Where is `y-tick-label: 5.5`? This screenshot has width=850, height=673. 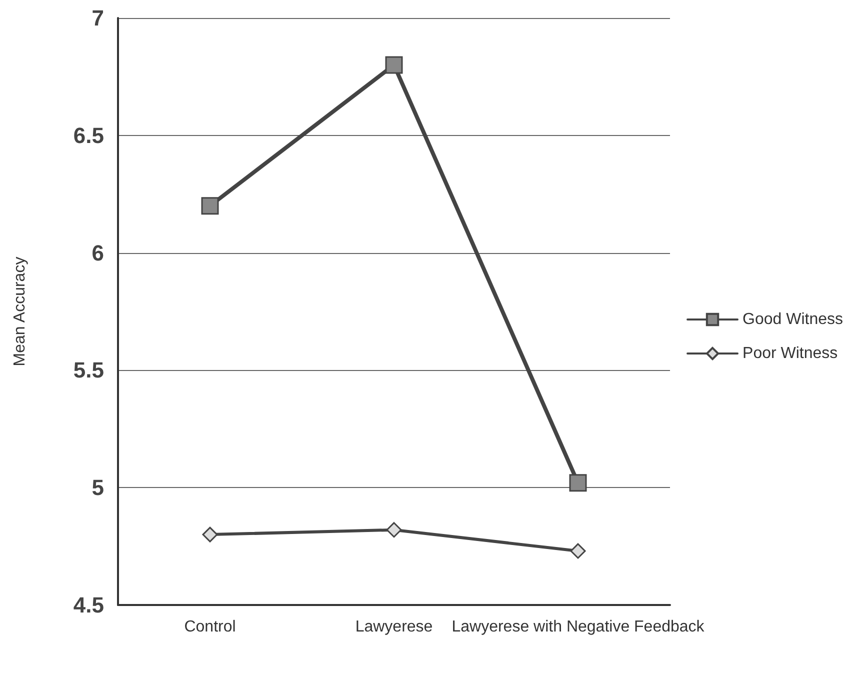 y-tick-label: 5.5 is located at coordinates (88, 370).